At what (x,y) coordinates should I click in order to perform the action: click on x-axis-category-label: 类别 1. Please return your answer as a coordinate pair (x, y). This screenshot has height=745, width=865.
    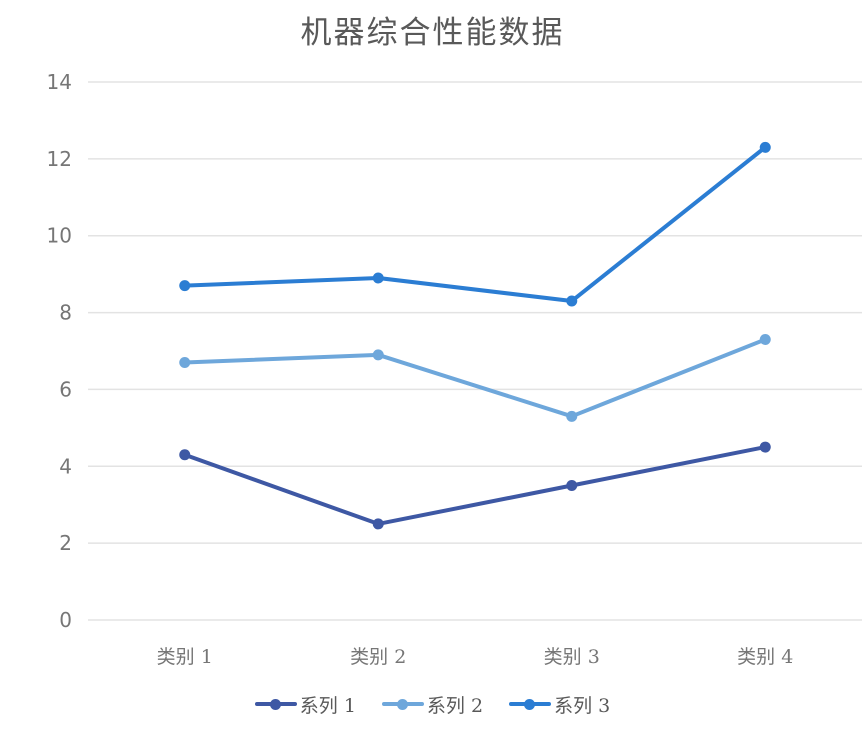
    Looking at the image, I should click on (185, 657).